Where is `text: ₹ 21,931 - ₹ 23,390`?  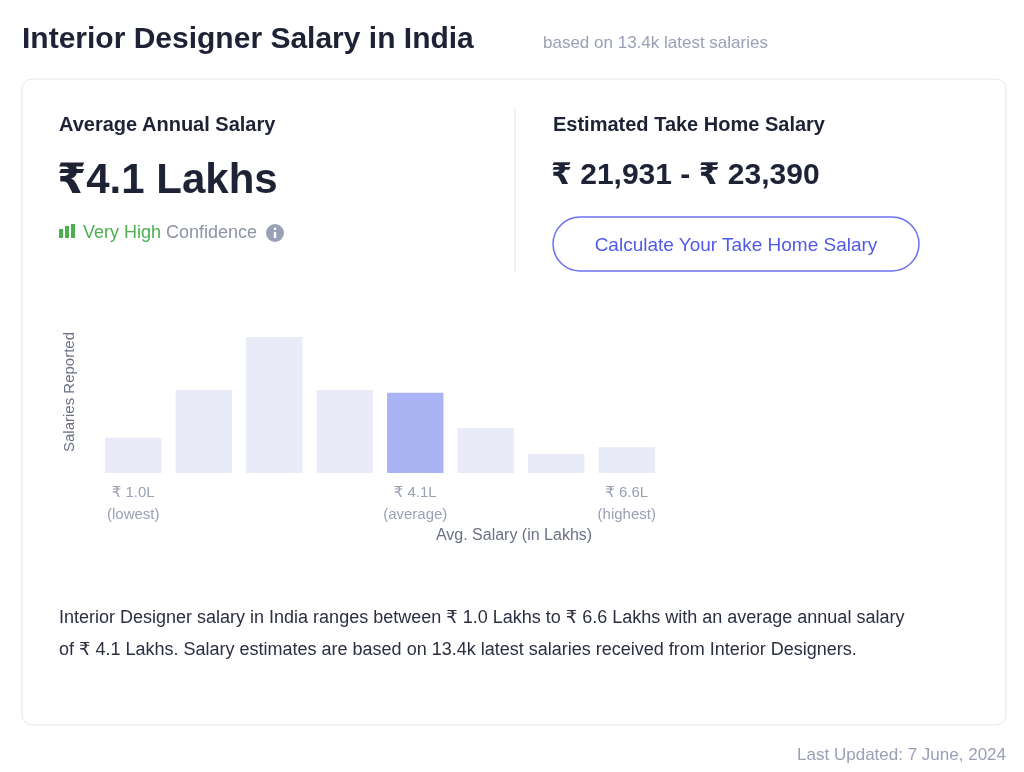
text: ₹ 21,931 - ₹ 23,390 is located at coordinates (685, 173).